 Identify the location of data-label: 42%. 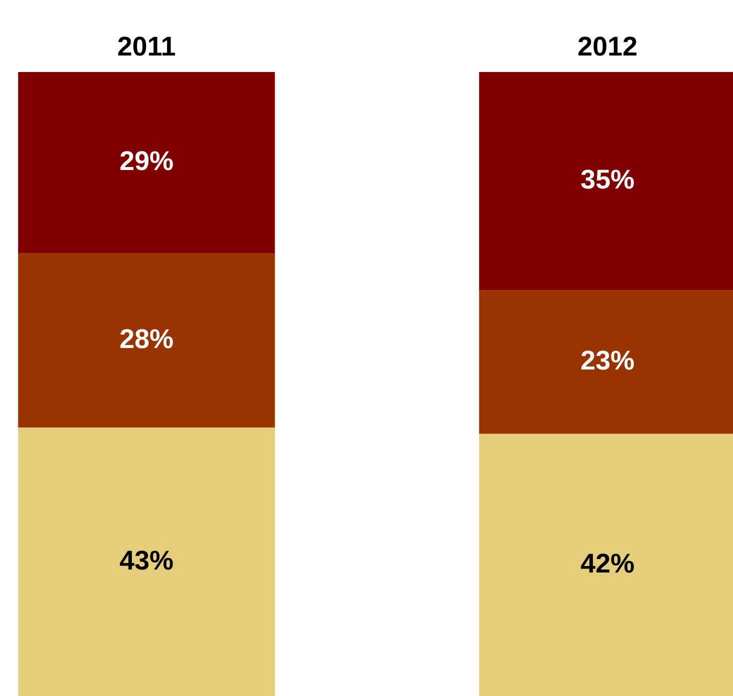
(607, 563).